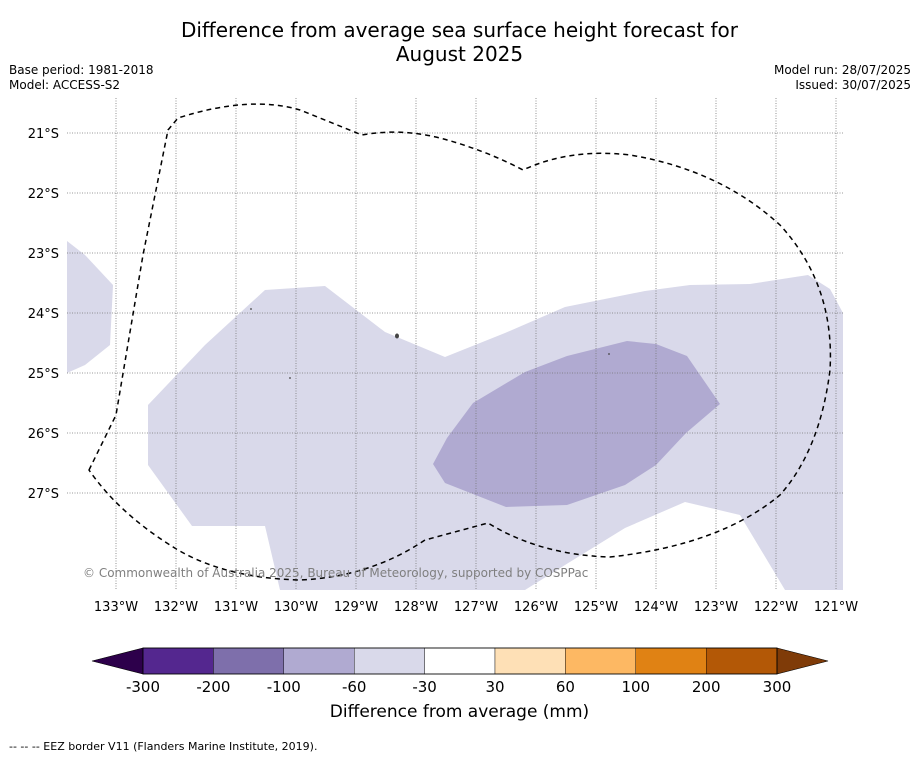 The width and height of the screenshot is (919, 758). I want to click on lon-label: 129°W, so click(356, 607).